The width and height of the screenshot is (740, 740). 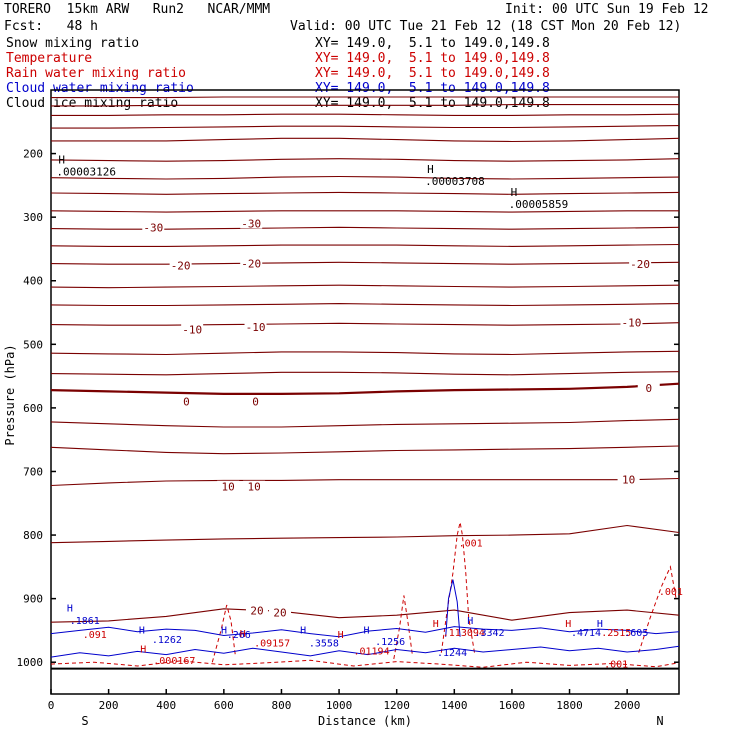 What do you see at coordinates (181, 265) in the screenshot?
I see `contour-label-2: -20` at bounding box center [181, 265].